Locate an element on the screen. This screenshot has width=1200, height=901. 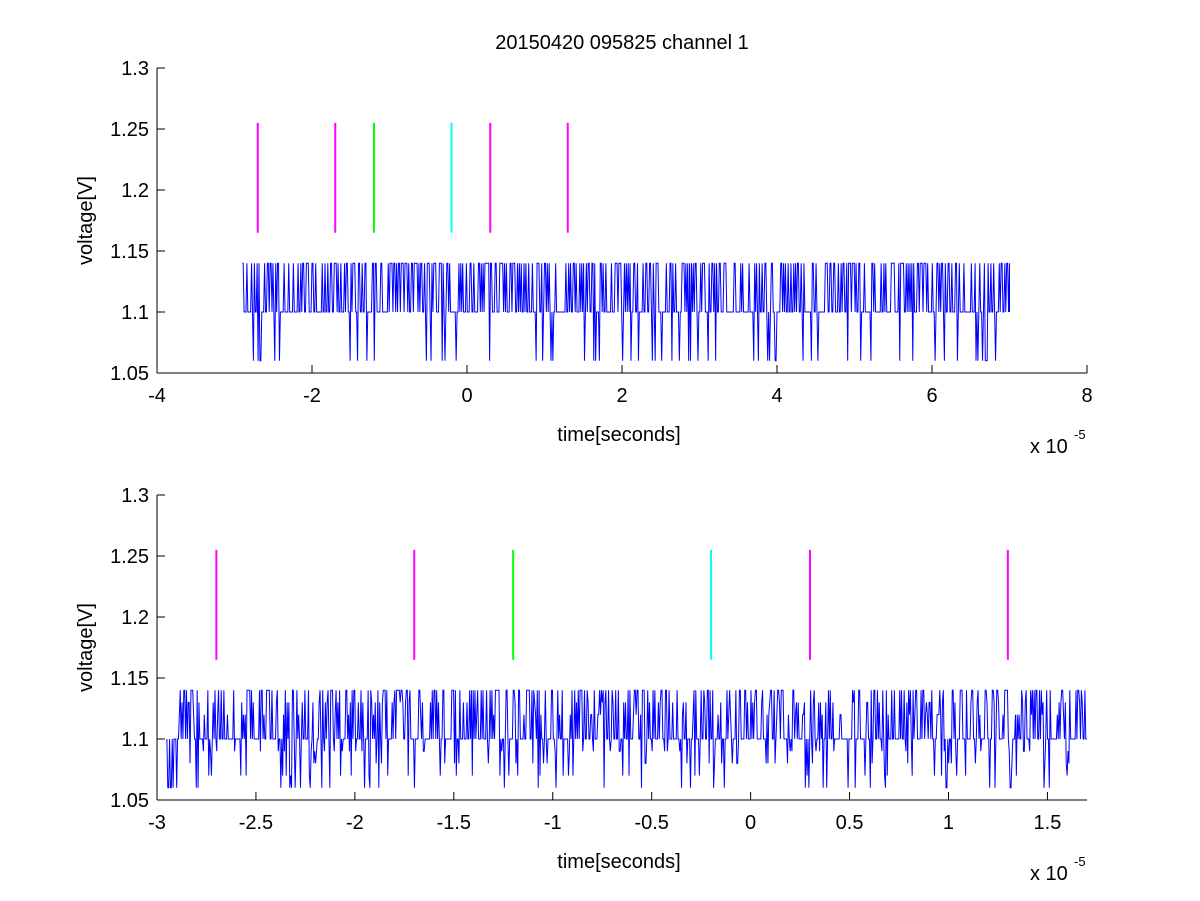
x-tick-label: -1.5 is located at coordinates (454, 823).